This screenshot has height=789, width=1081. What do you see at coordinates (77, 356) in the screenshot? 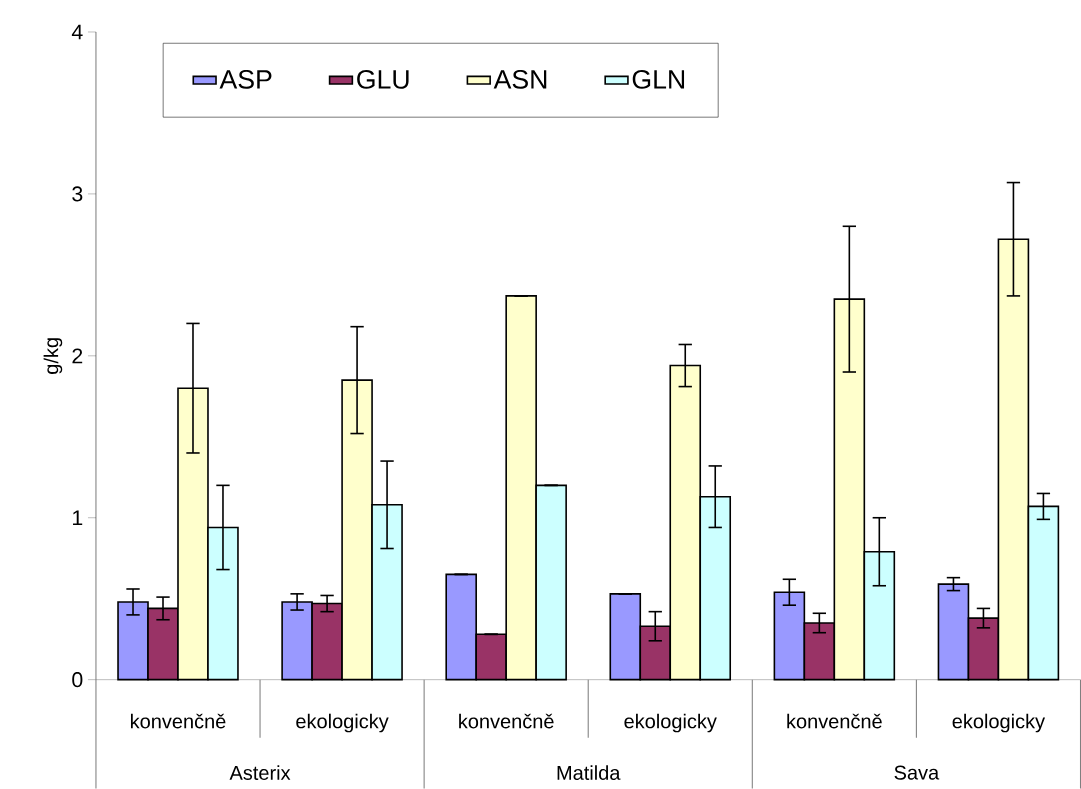
I see `y-tick-label: 2` at bounding box center [77, 356].